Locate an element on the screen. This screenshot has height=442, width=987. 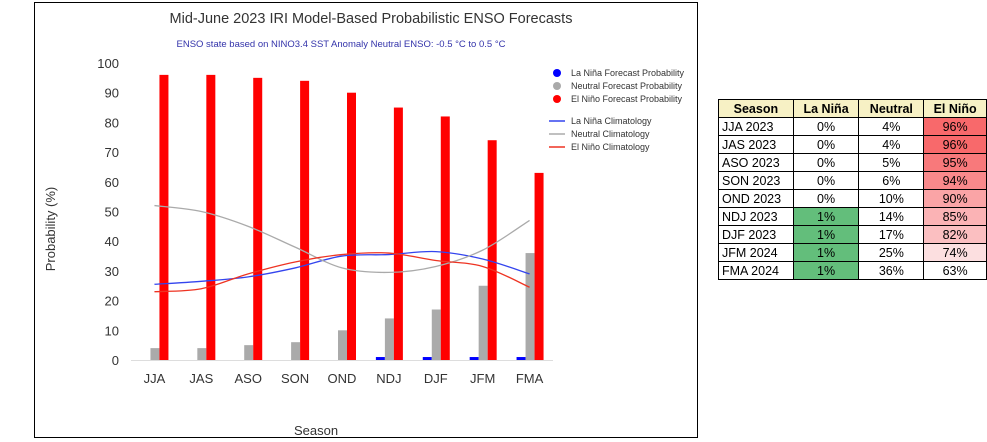
cell-el-nino: 82% is located at coordinates (955, 234).